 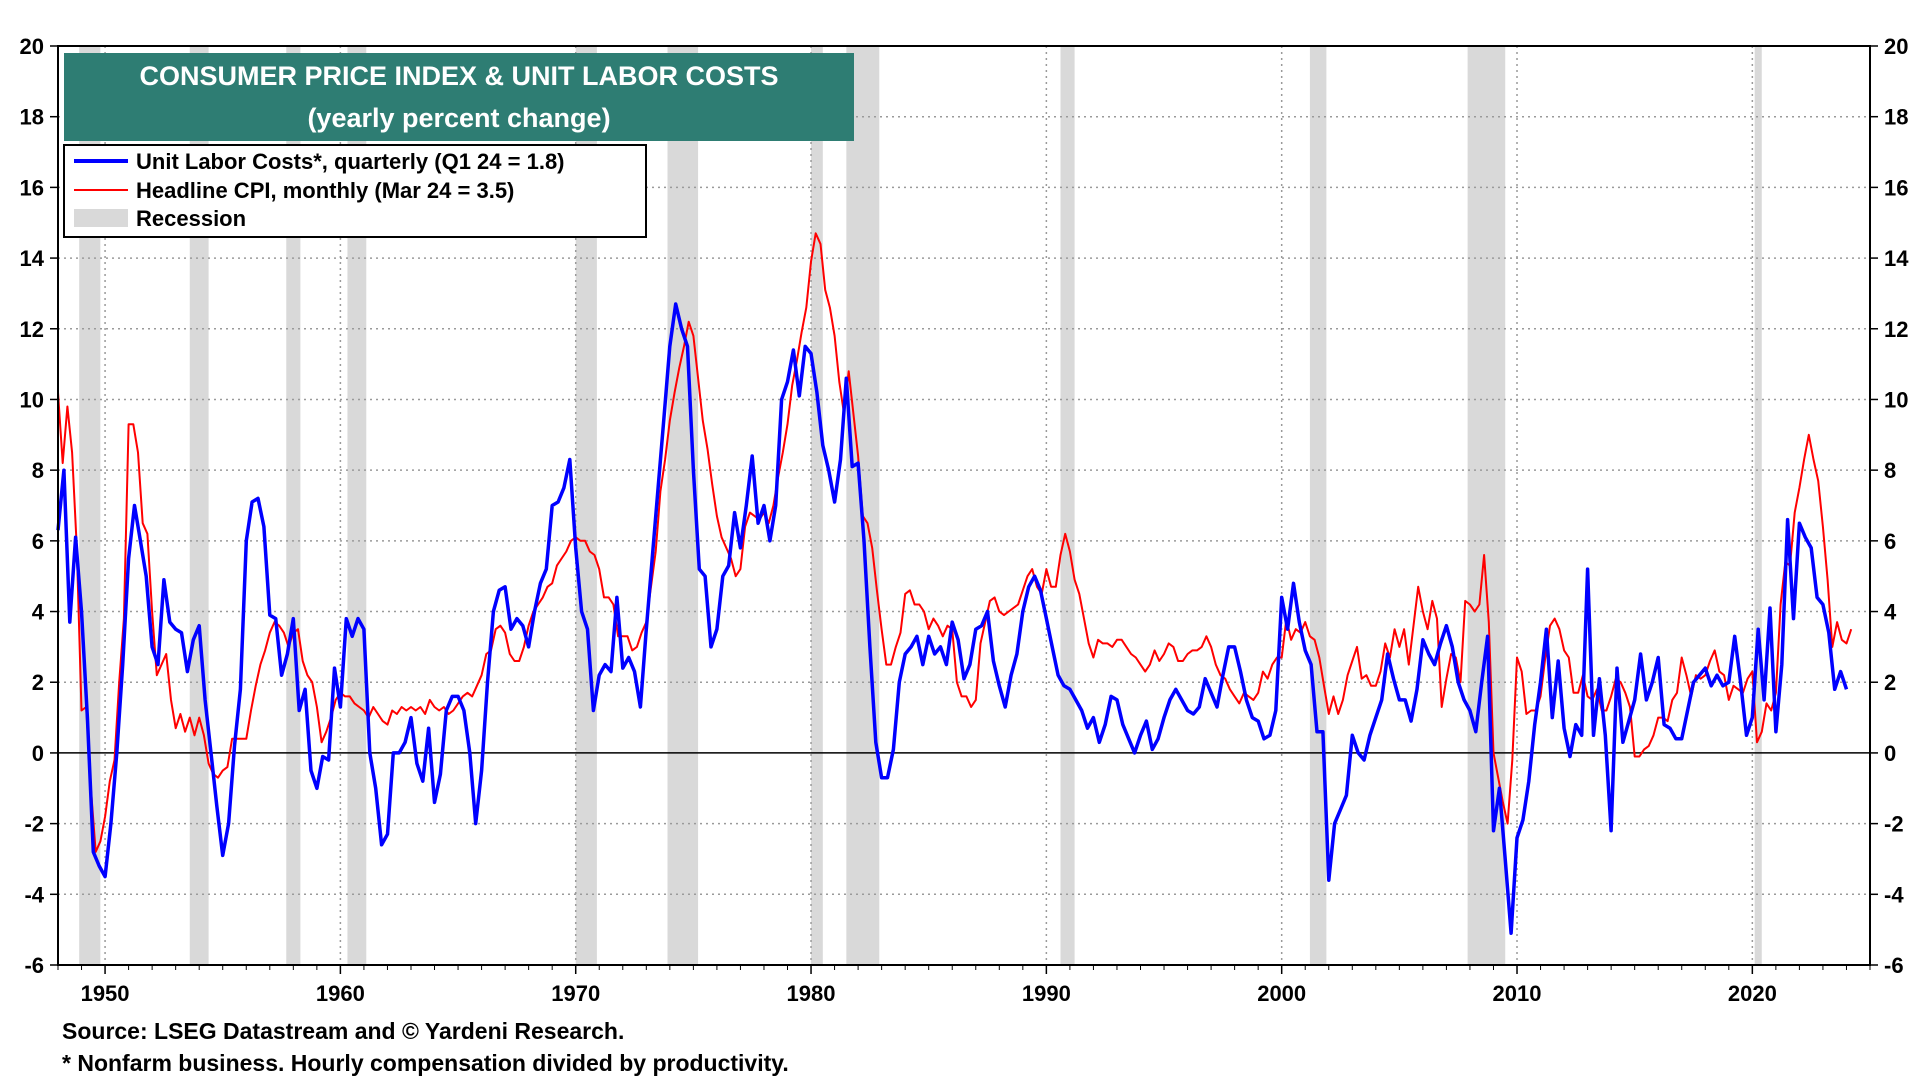 I want to click on x-tick-label: 2010, so click(x=1517, y=993).